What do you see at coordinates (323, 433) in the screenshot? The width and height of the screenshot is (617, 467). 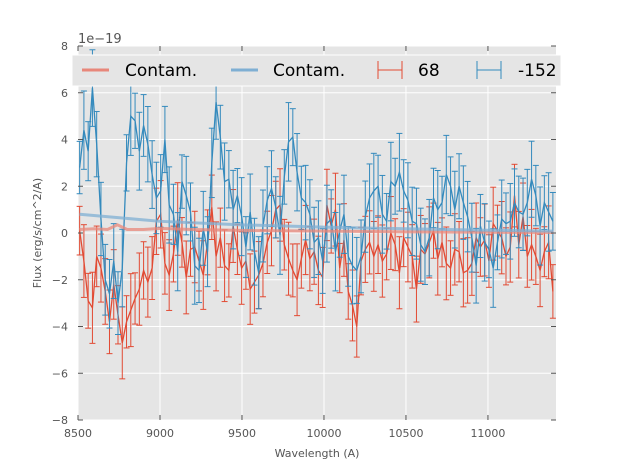 I see `x-tick-label: 10000` at bounding box center [323, 433].